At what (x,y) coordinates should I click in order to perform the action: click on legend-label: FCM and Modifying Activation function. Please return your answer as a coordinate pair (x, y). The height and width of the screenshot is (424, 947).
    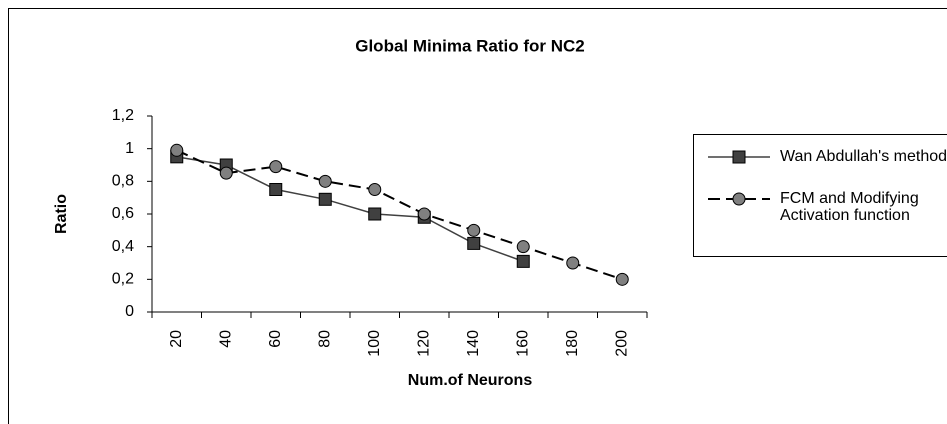
    Looking at the image, I should click on (849, 207).